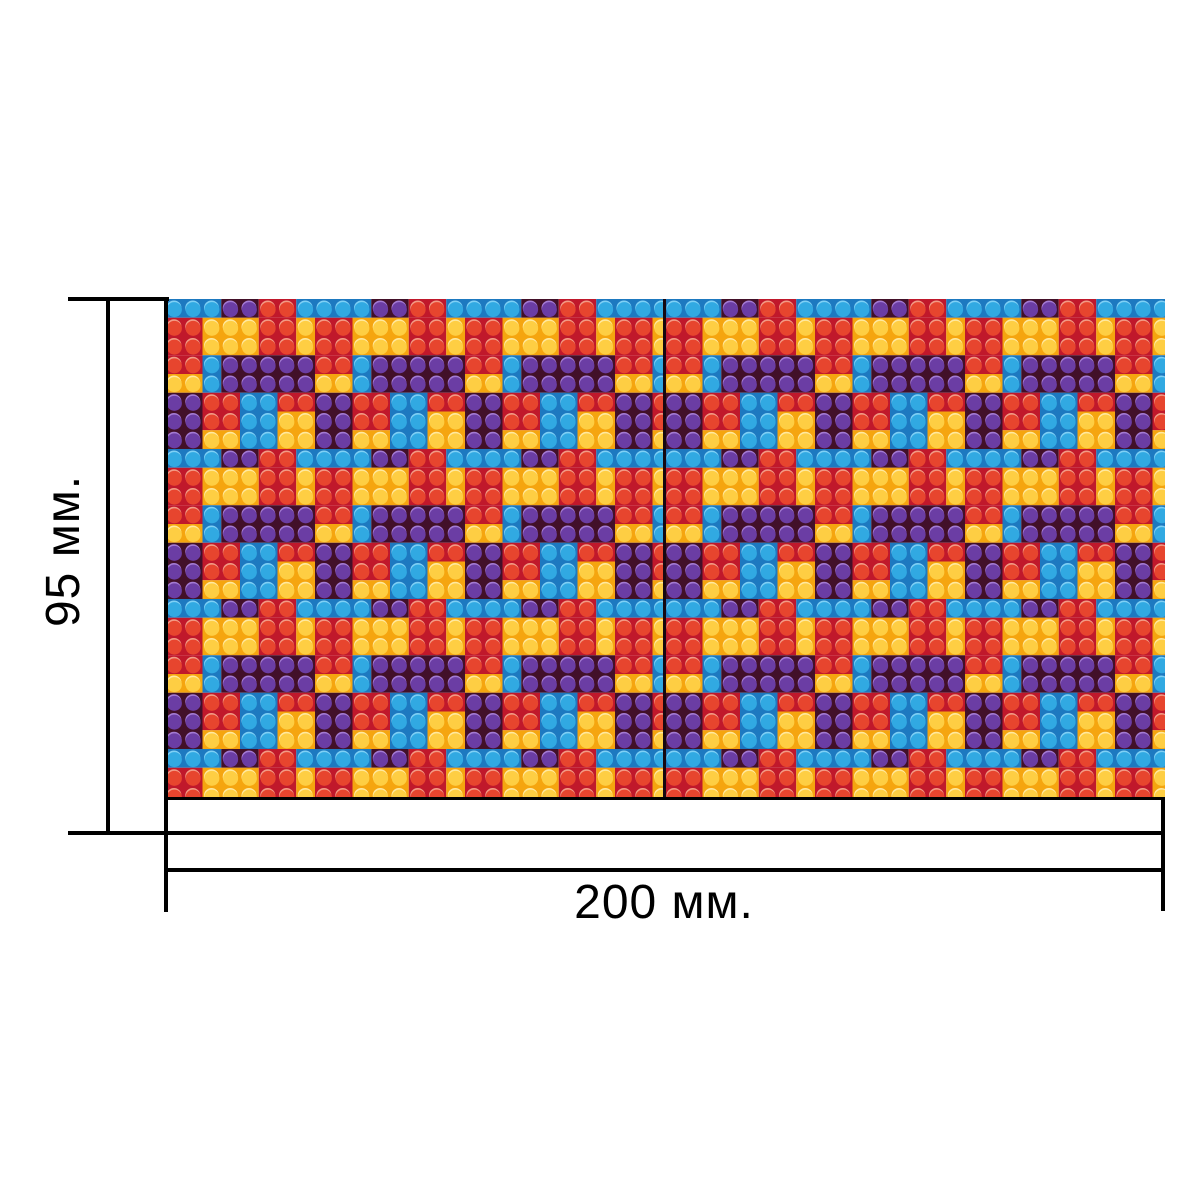 Image resolution: width=1200 pixels, height=1200 pixels. I want to click on pattern-bottom-edge-line, so click(665, 798).